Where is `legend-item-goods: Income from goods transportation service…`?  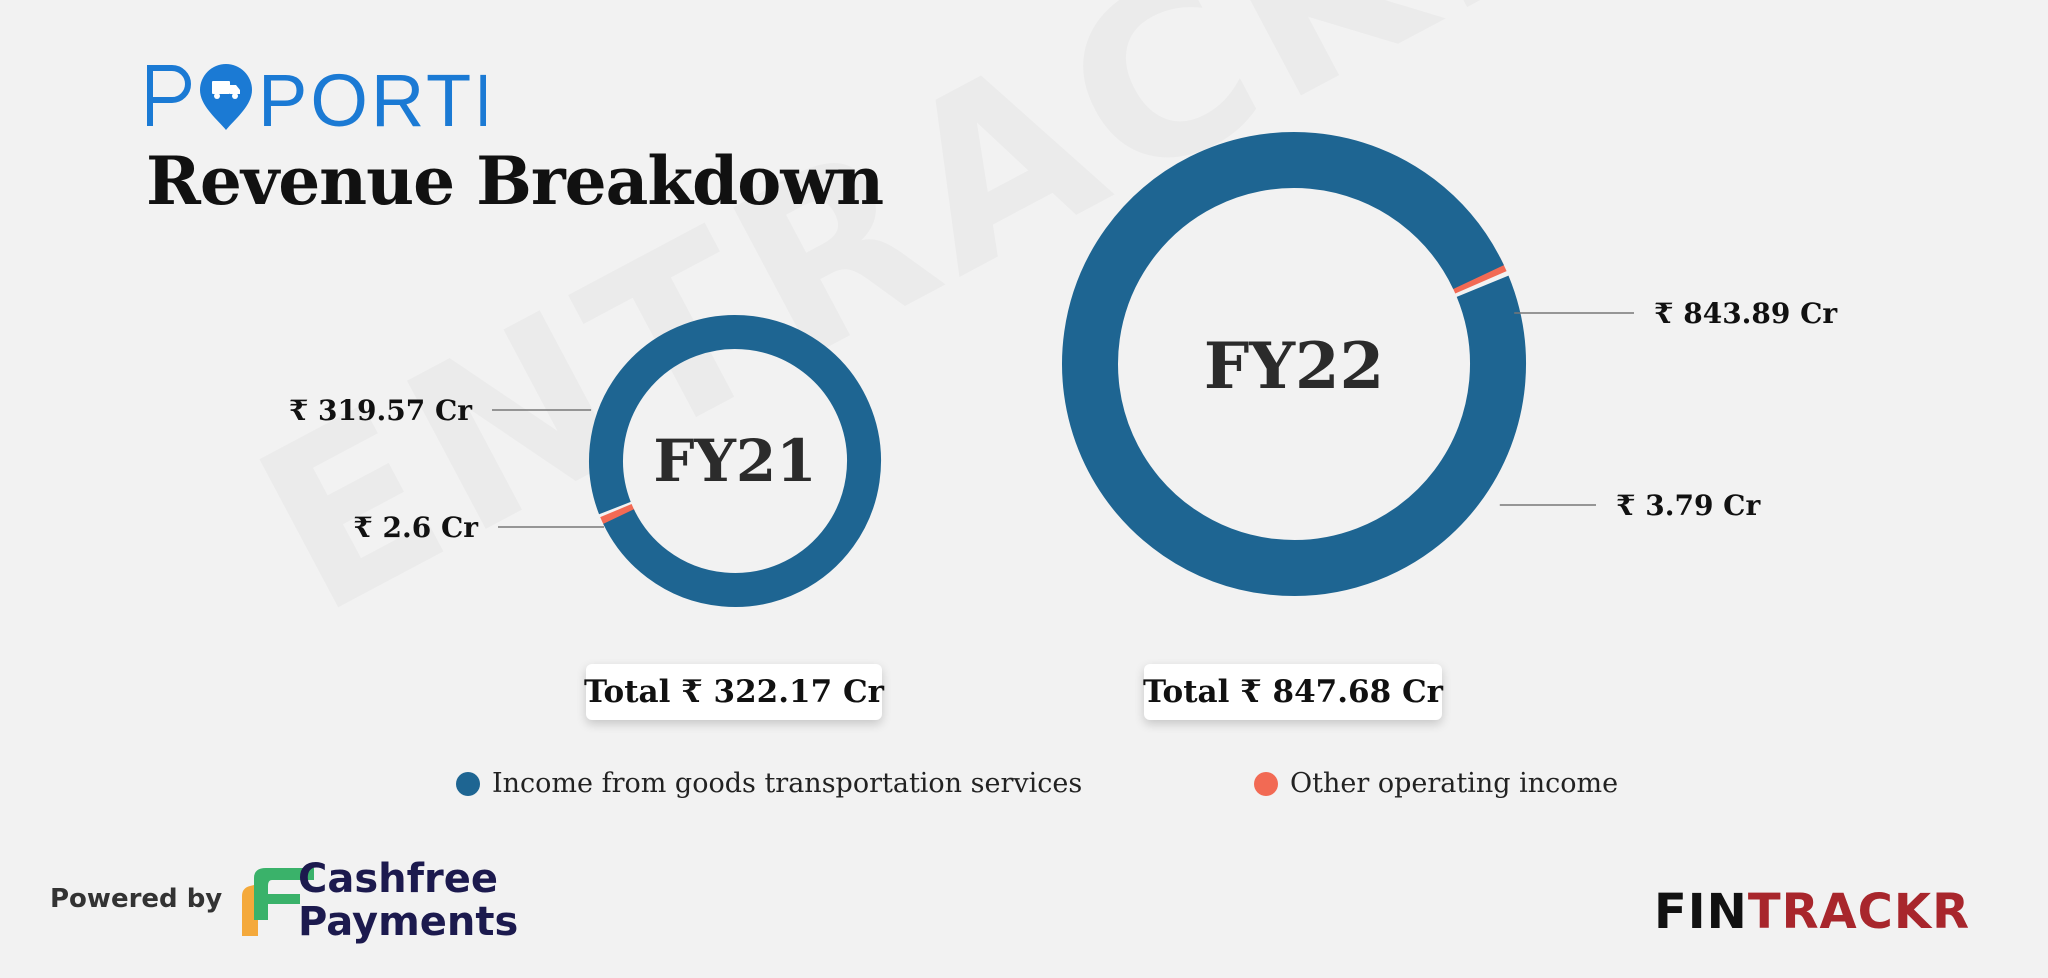 legend-item-goods: Income from goods transportation service… is located at coordinates (769, 783).